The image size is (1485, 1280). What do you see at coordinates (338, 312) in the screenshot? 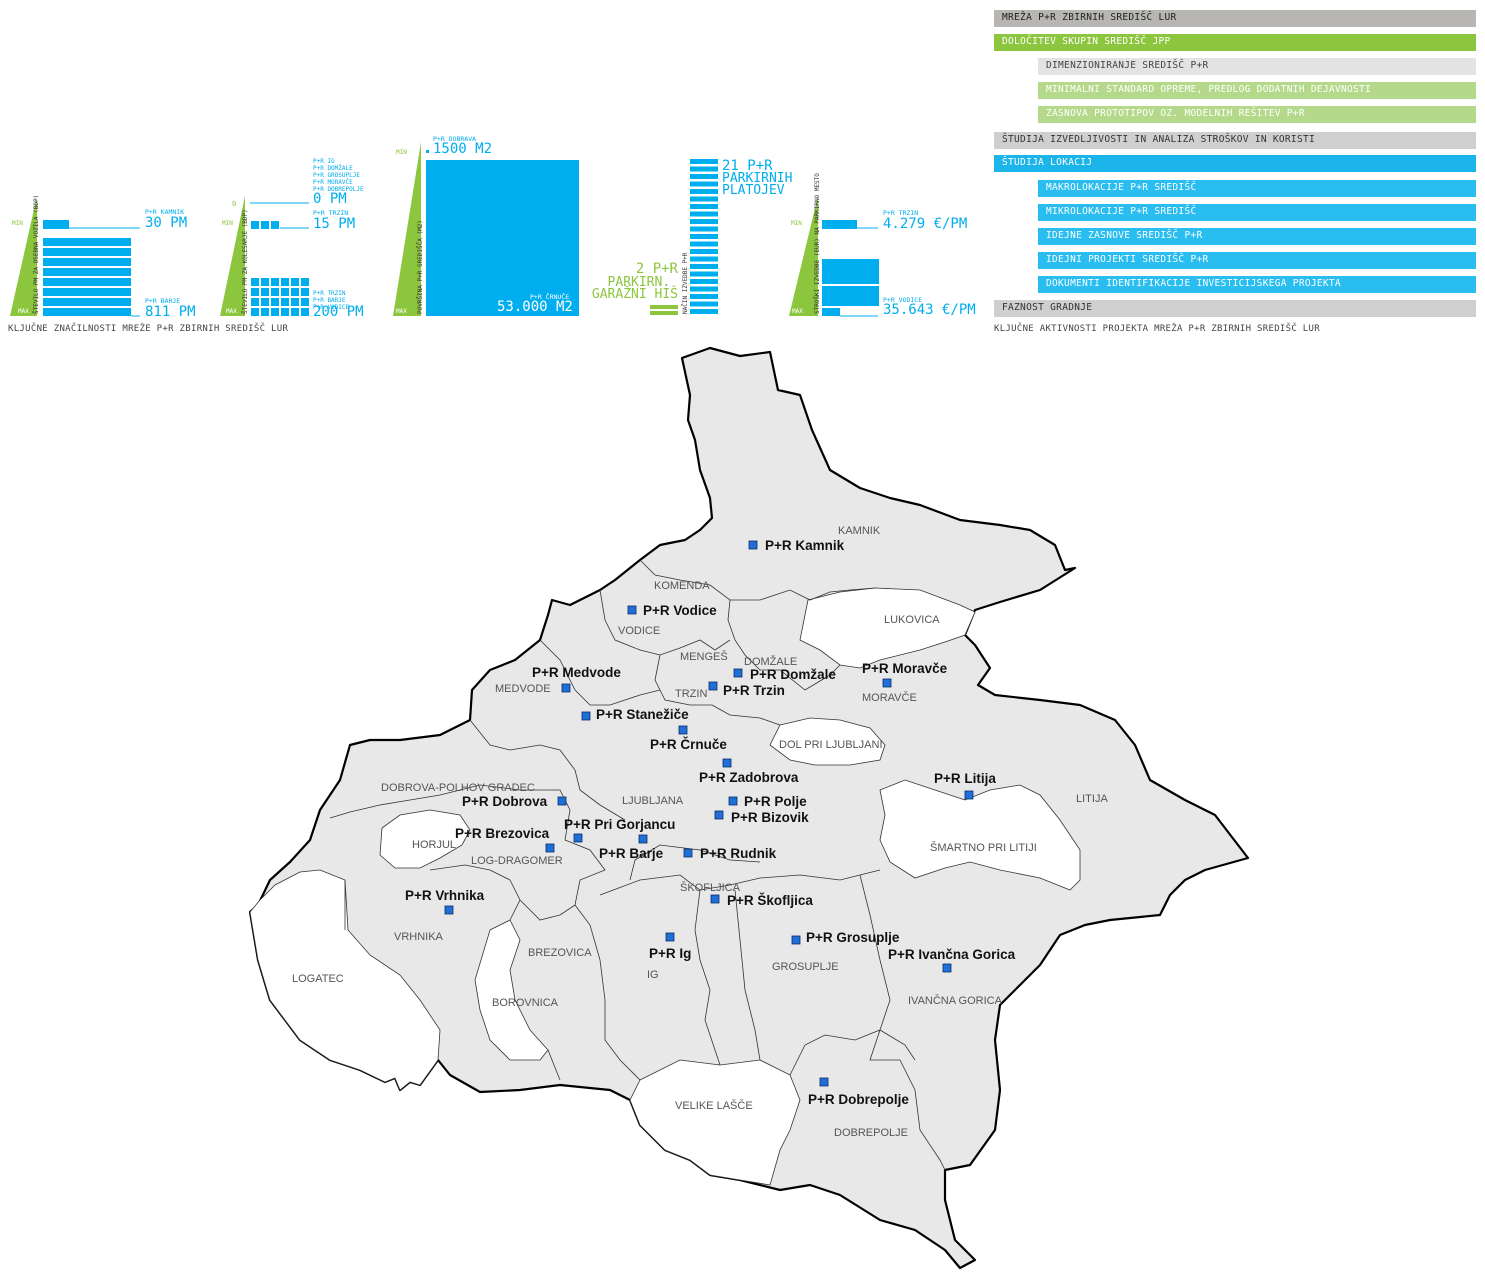
I see `max-value: 200 PM` at bounding box center [338, 312].